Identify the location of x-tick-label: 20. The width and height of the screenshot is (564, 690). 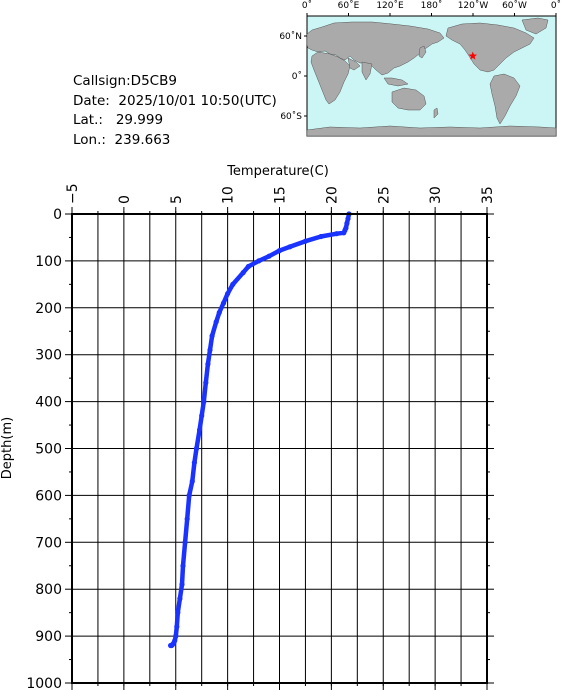
(332, 195).